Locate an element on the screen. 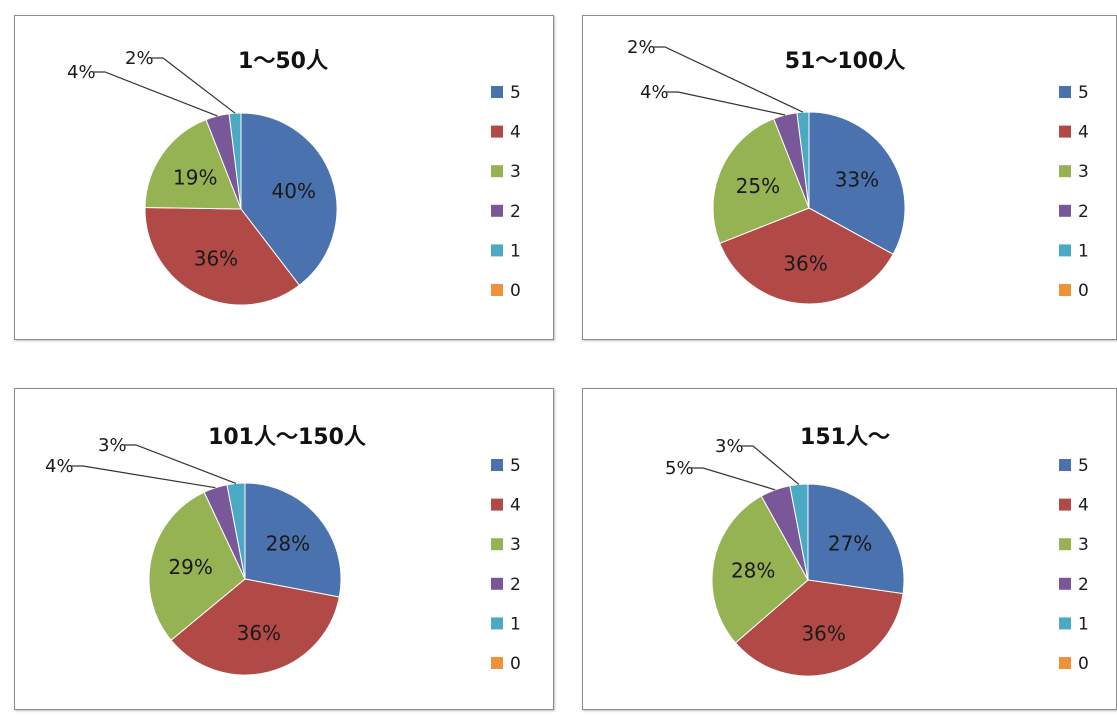  data-label-3: 25% is located at coordinates (758, 186).